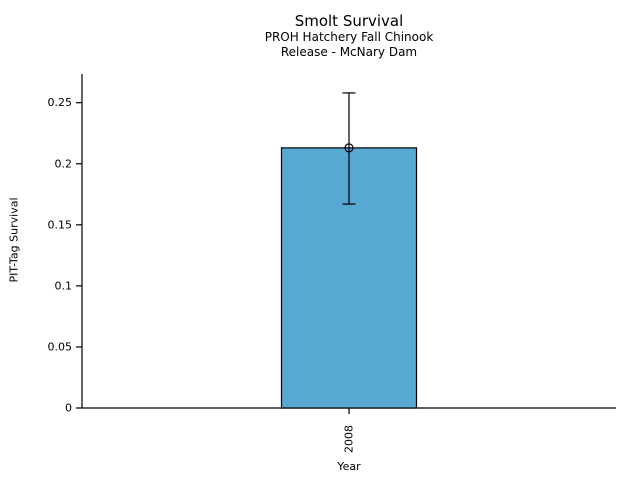 The height and width of the screenshot is (480, 640). Describe the element at coordinates (60, 224) in the screenshot. I see `y-tick-label: 0.15` at that location.